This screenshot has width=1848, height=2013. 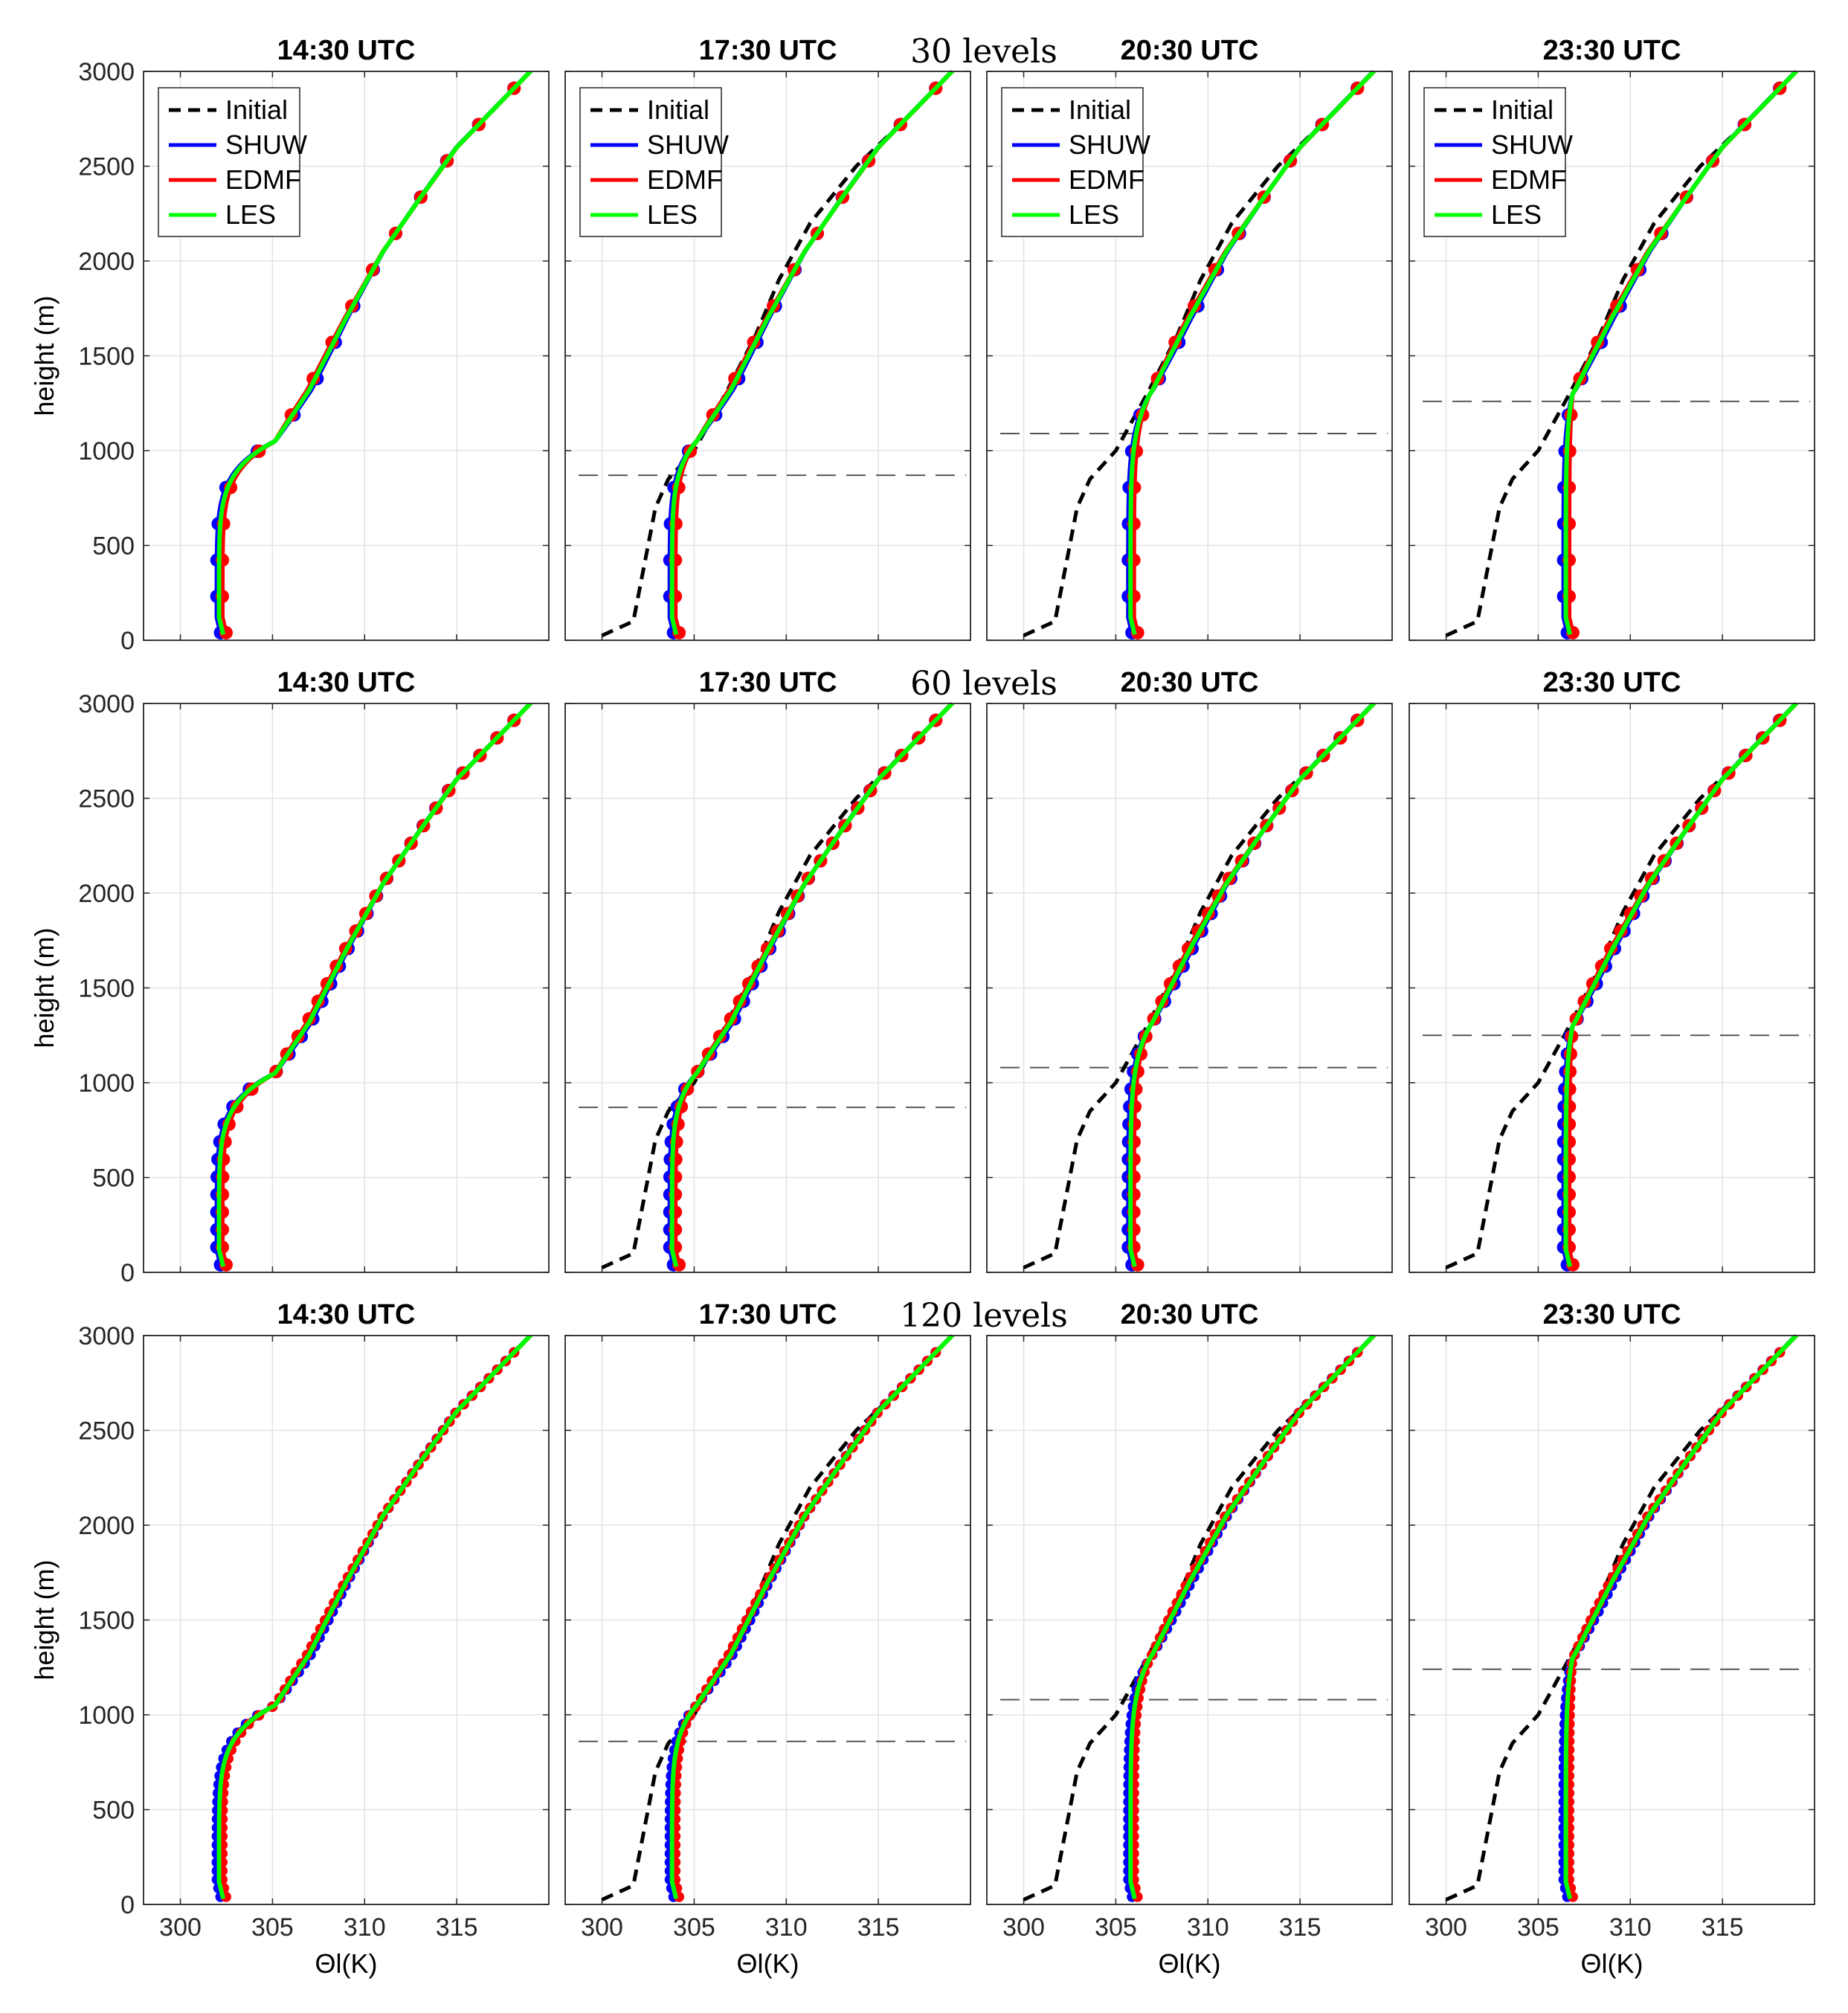 I want to click on panel-r0-c2: 20:30 UTC Initial SHUW EDMF LES, so click(x=1189, y=338).